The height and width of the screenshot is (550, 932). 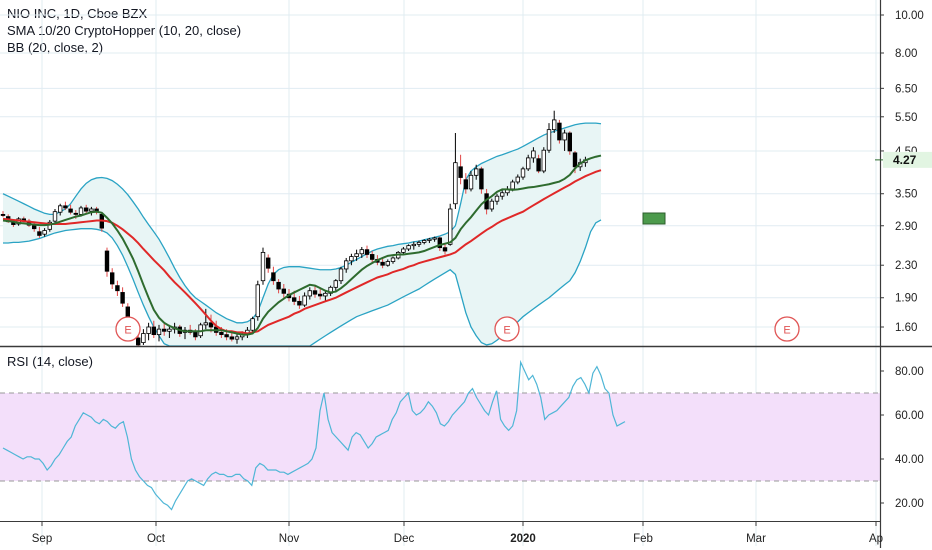 I want to click on rsi-legend: RSI (14, close), so click(x=50, y=361).